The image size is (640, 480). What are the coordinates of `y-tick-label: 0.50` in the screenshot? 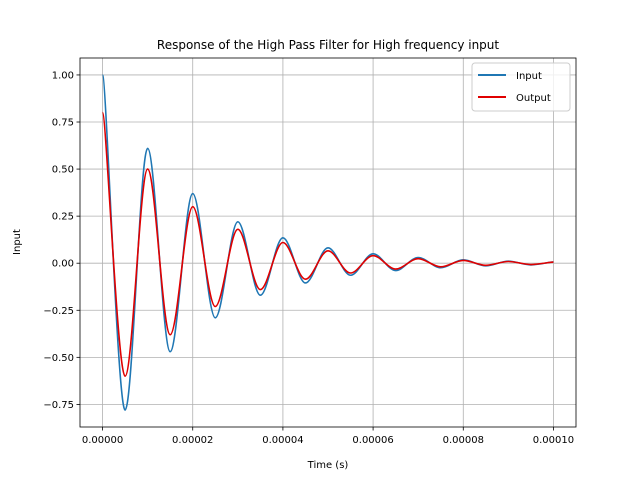 It's located at (63, 170).